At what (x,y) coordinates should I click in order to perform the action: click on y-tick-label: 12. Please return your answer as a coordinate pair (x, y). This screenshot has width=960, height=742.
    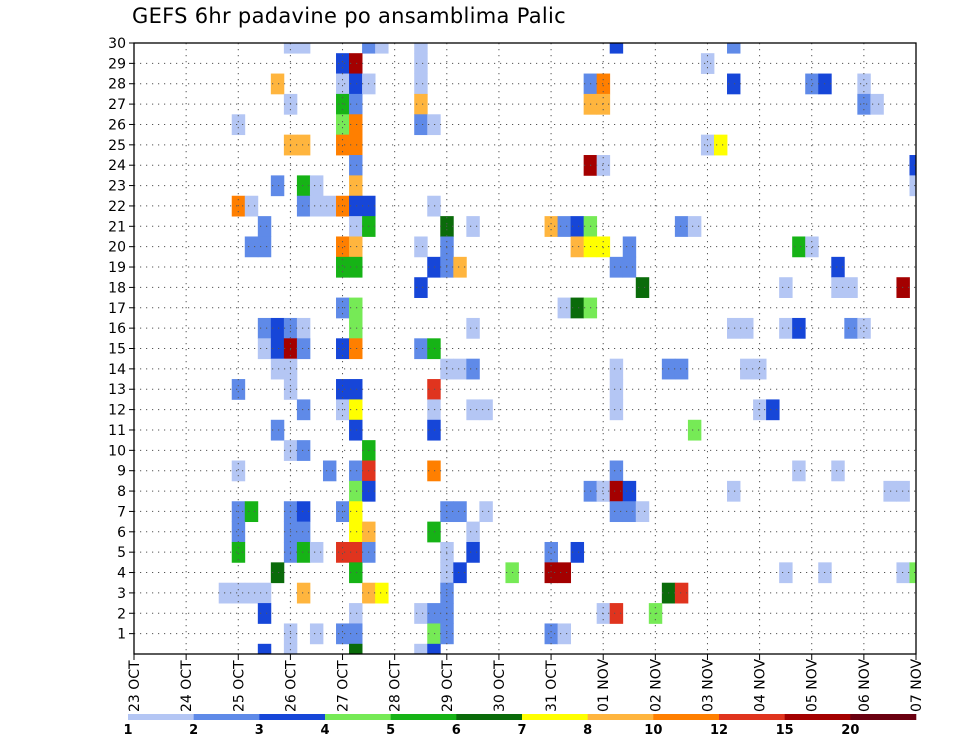
    Looking at the image, I should click on (117, 411).